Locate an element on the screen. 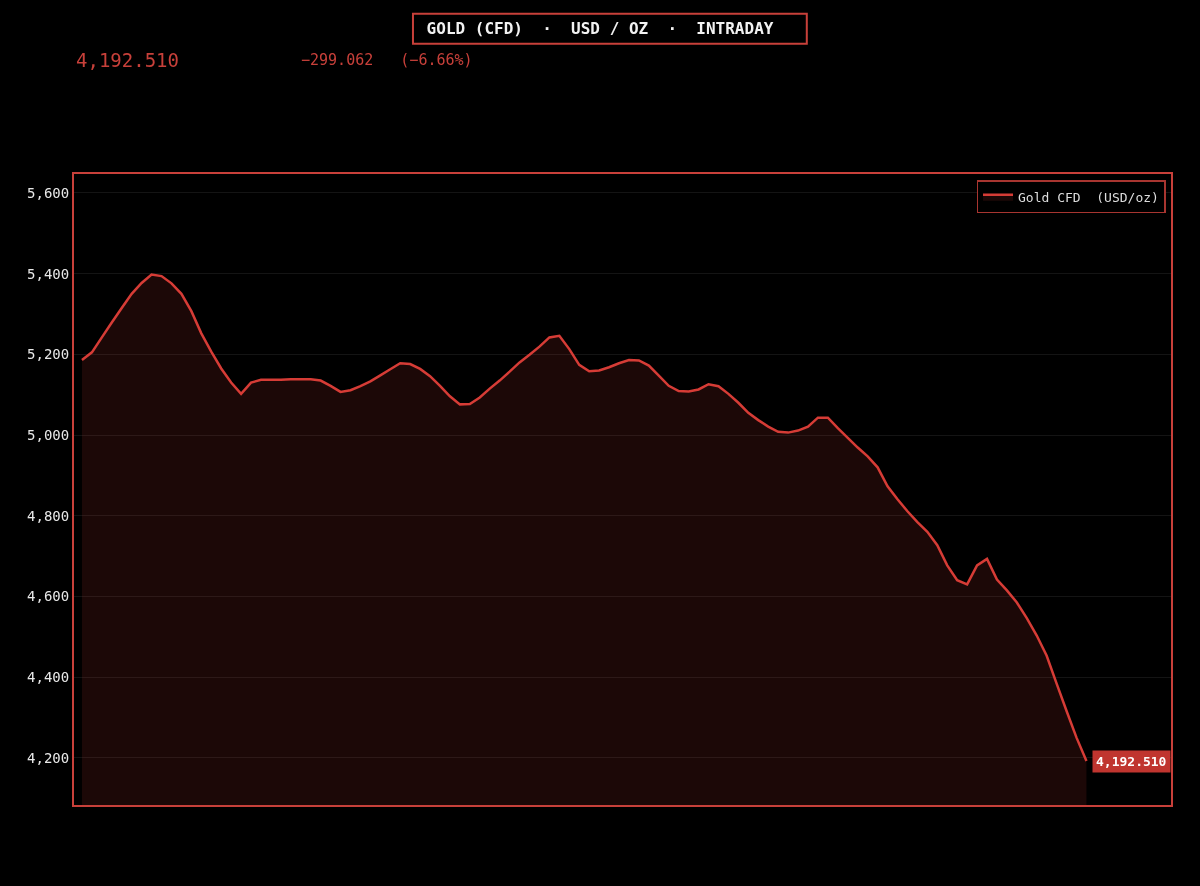  y-tick-label: 4,600 is located at coordinates (48, 596).